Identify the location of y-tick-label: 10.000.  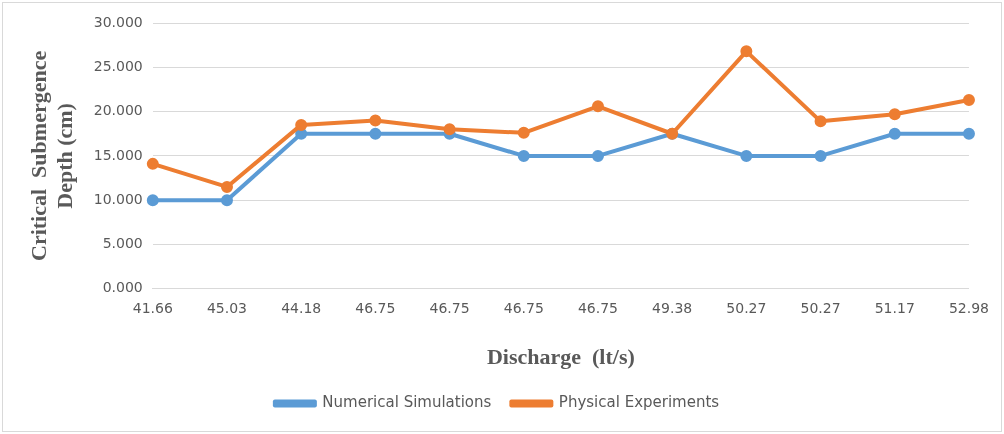
(118, 198).